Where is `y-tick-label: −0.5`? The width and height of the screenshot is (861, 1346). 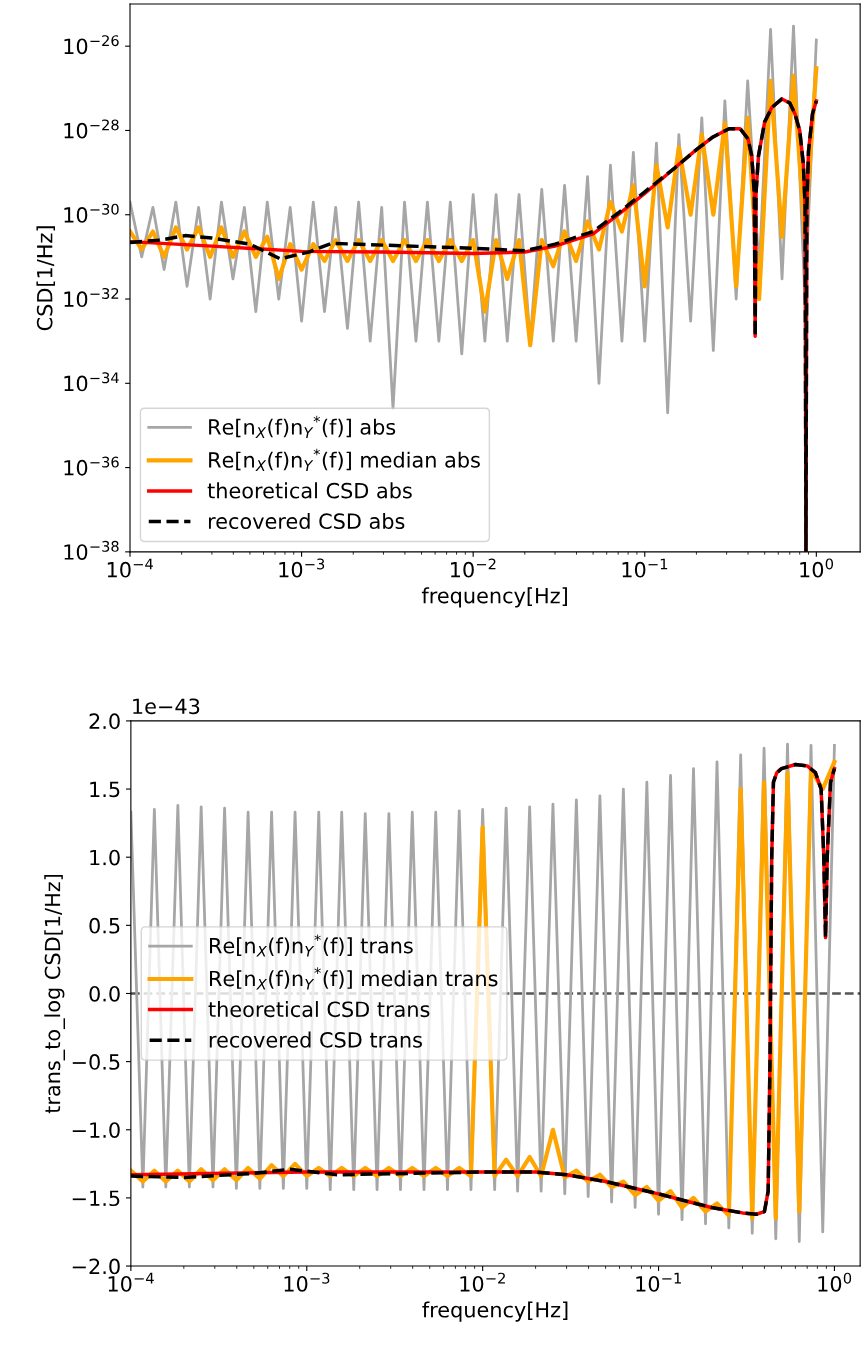
y-tick-label: −0.5 is located at coordinates (96, 1062).